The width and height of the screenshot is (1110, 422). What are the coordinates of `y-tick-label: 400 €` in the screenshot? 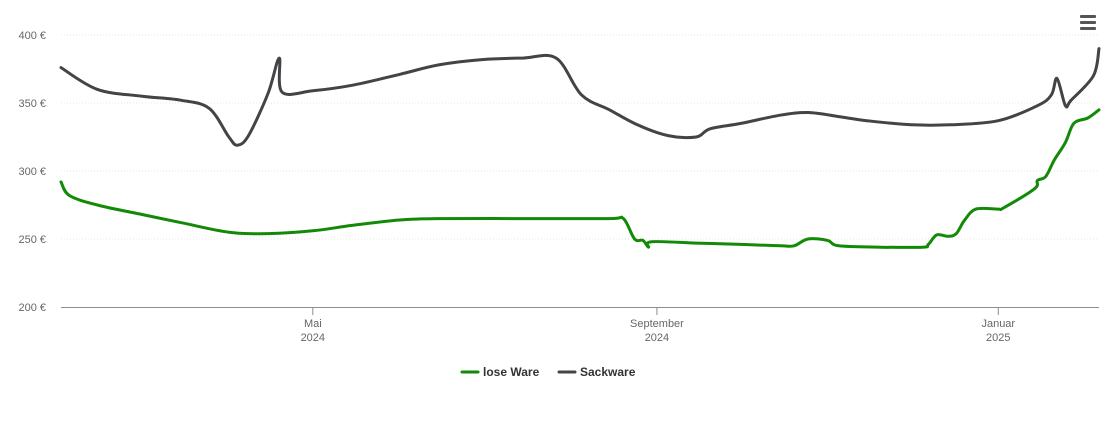 It's located at (32, 36).